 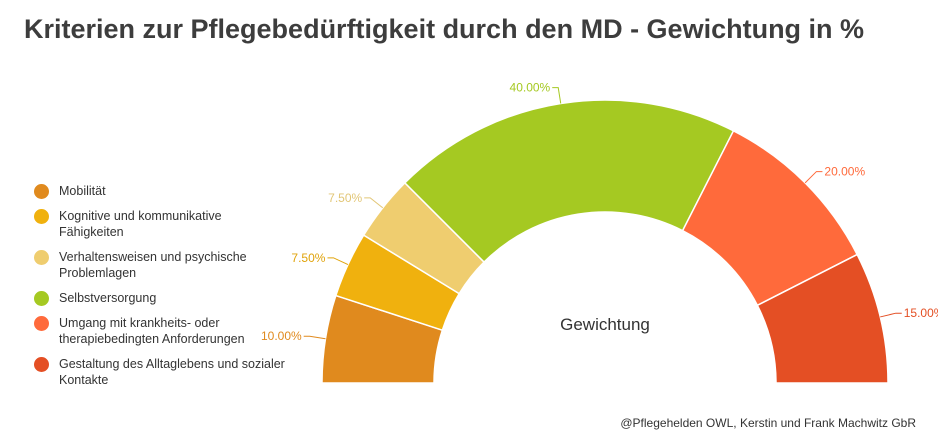 I want to click on legend-label: Mobilität, so click(x=82, y=191).